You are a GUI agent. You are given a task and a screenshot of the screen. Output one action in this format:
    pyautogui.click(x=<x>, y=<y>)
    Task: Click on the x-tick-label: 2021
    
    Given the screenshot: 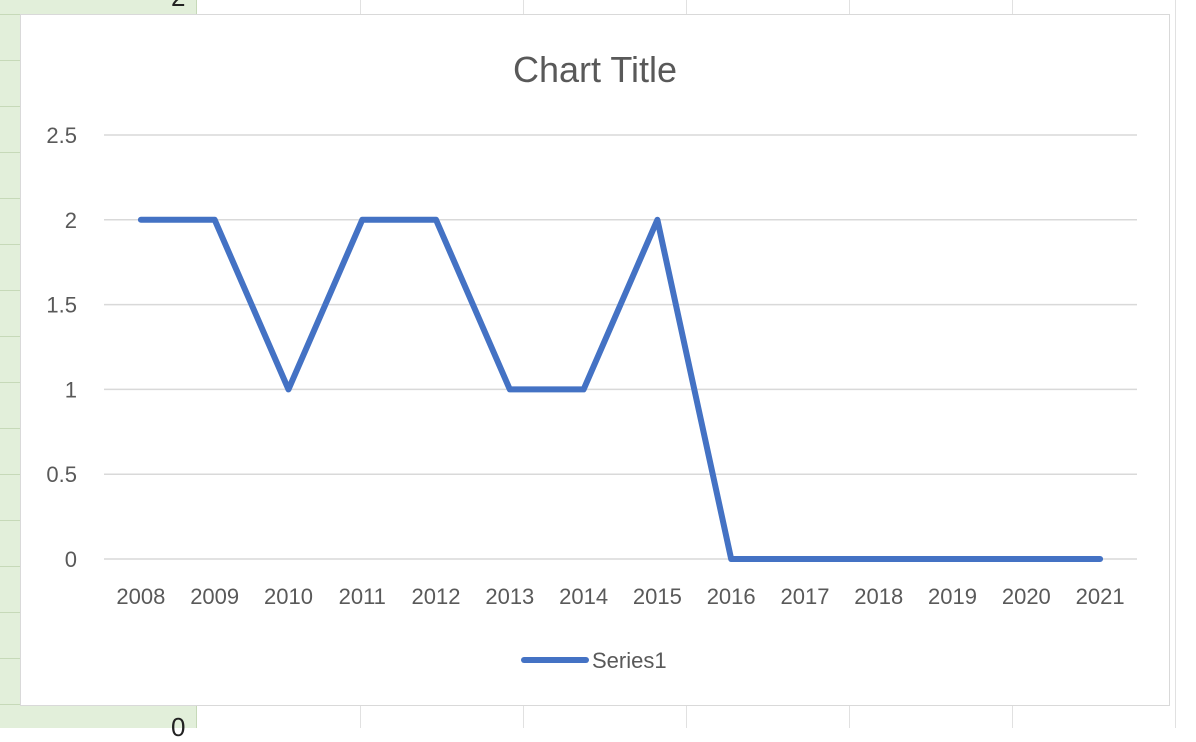 What is the action you would take?
    pyautogui.click(x=1100, y=596)
    